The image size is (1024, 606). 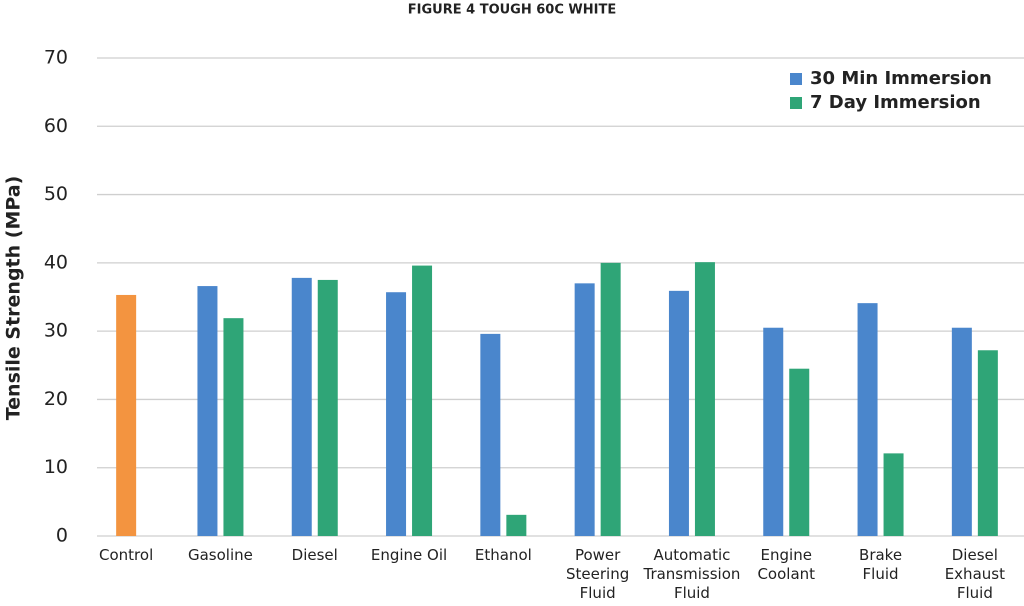 I want to click on legend-label: 7 Day Immersion, so click(x=895, y=102).